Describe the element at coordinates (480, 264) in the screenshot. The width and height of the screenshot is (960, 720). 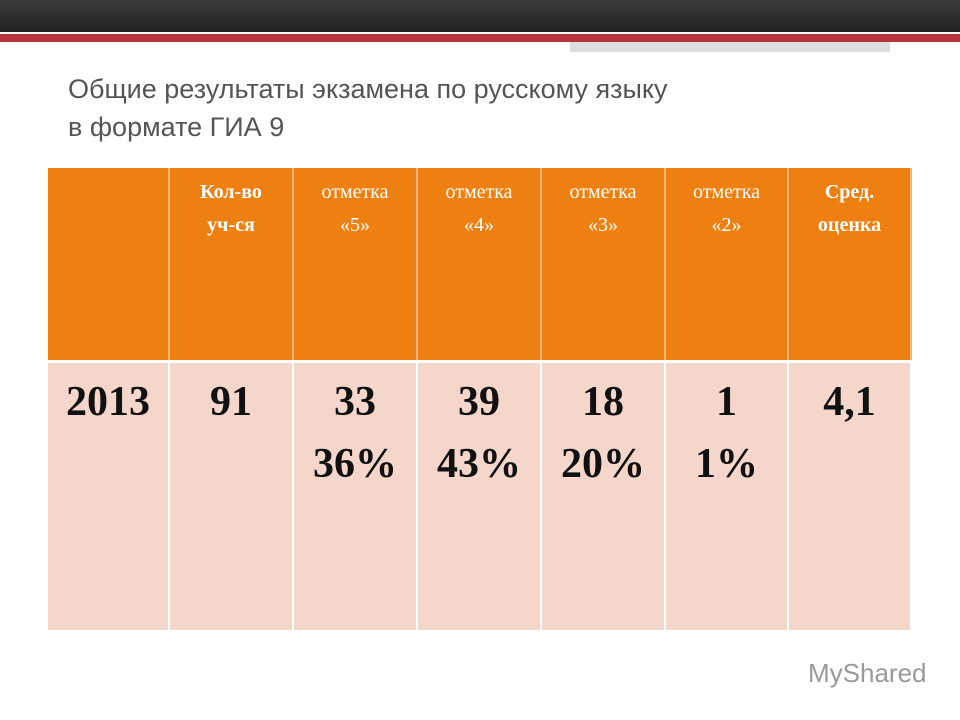
I see `header-cell: отметка «4»` at that location.